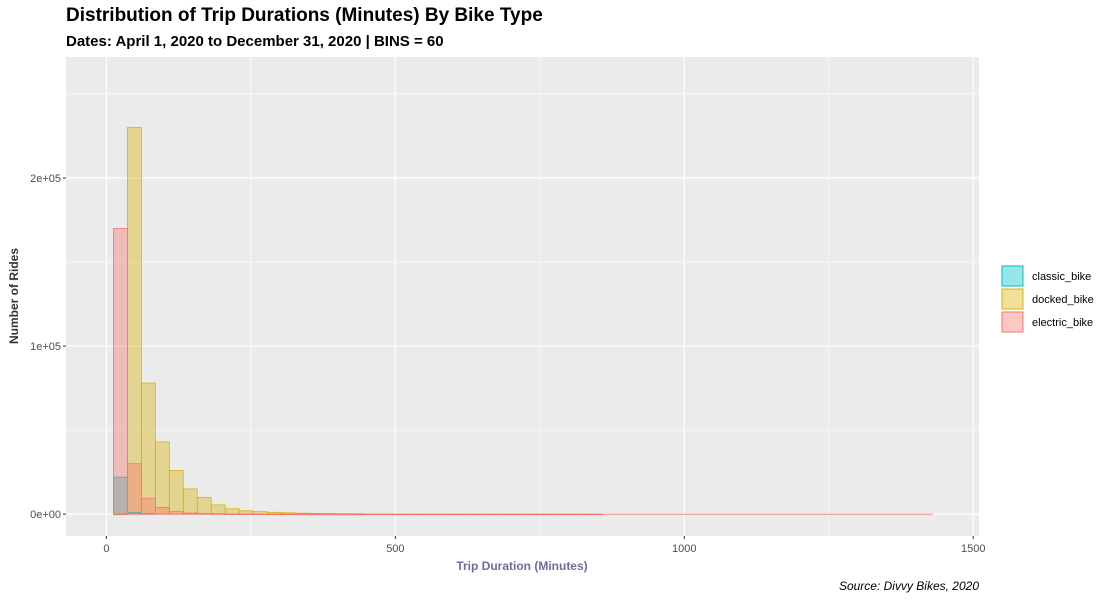  I want to click on legend: classic_bike docked_bike electric_bike, so click(1047, 299).